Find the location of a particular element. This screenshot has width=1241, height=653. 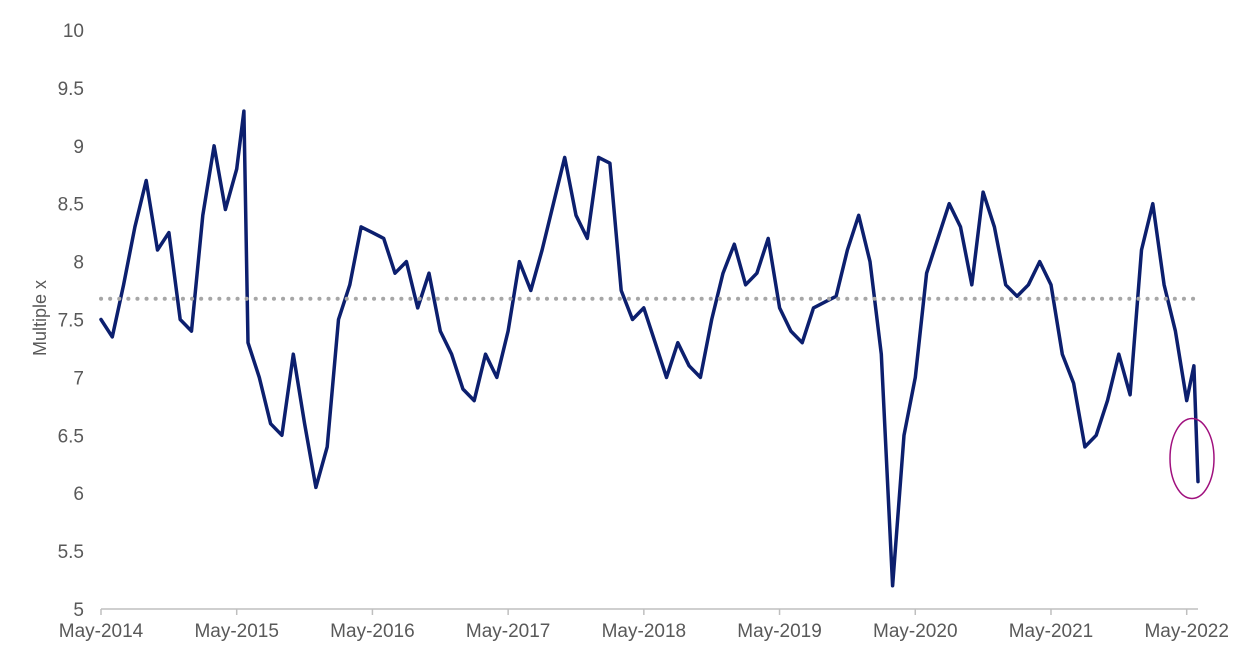

y-tick-label: 6 is located at coordinates (78, 494).